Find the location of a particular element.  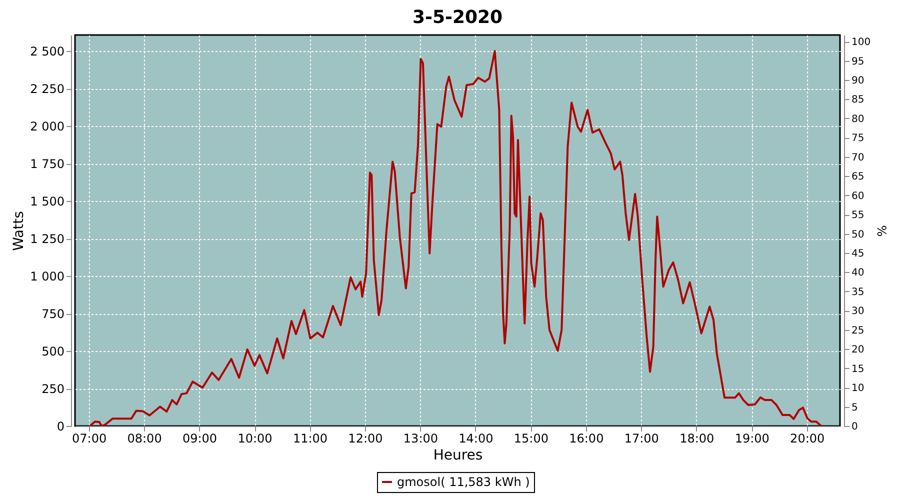

y-tick-label: 2 500 is located at coordinates (47, 51).